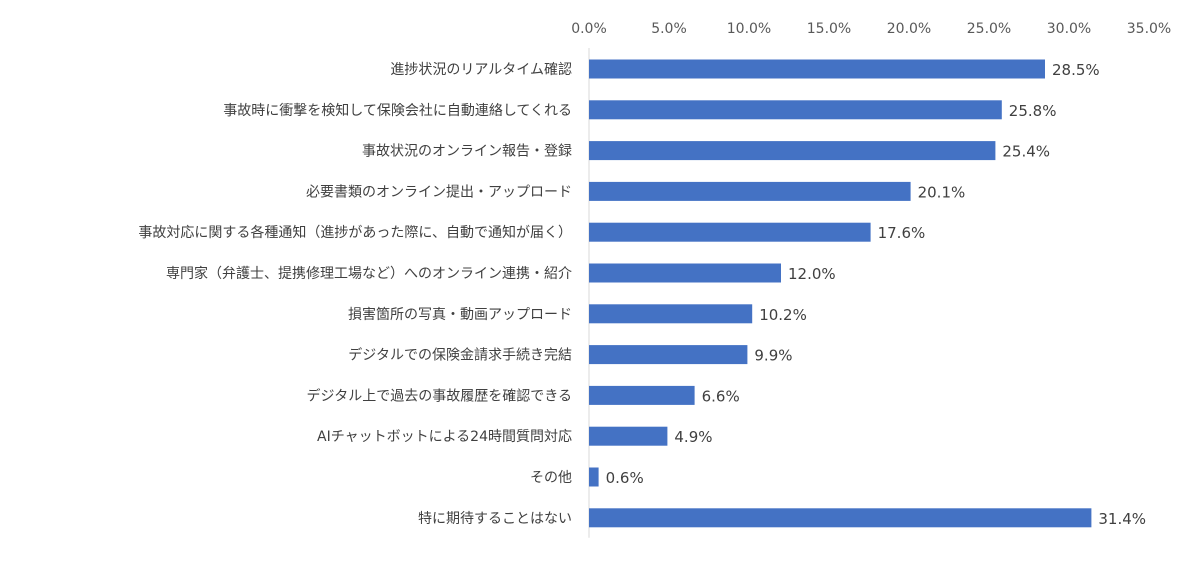 This screenshot has width=1200, height=561. I want to click on x-tick-label: 30.0%, so click(1069, 29).